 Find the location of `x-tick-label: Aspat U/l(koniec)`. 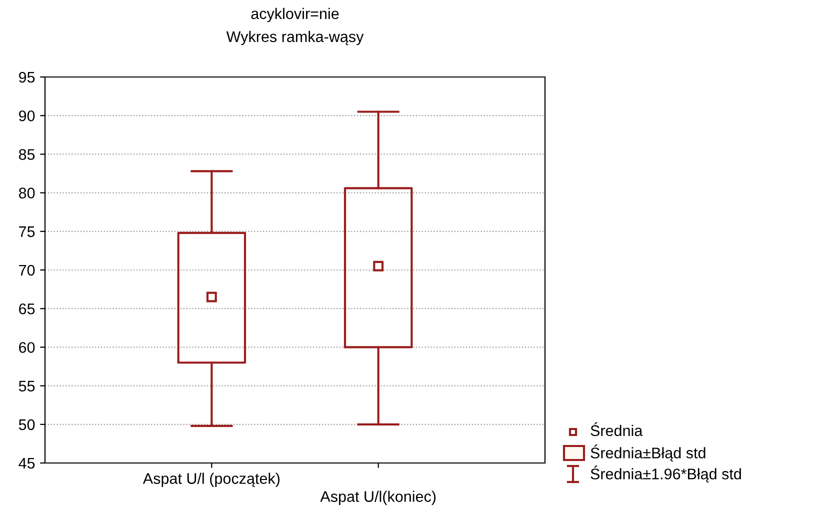

x-tick-label: Aspat U/l(koniec) is located at coordinates (378, 497).